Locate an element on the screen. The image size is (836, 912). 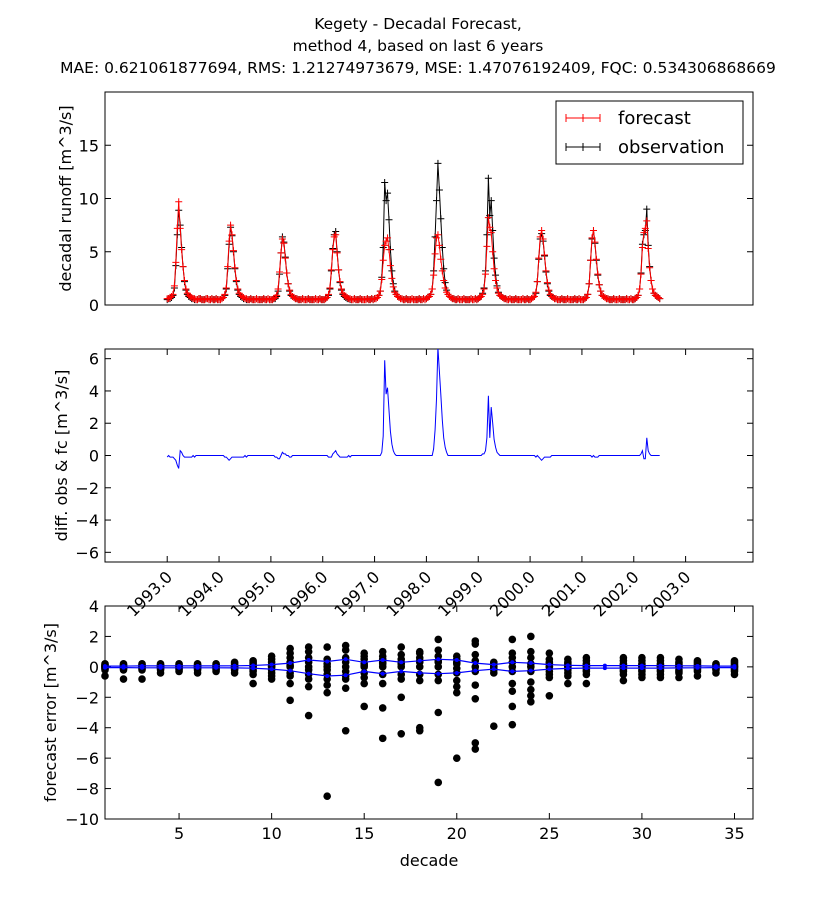
diff-ytick-label: −6 is located at coordinates (87, 552).